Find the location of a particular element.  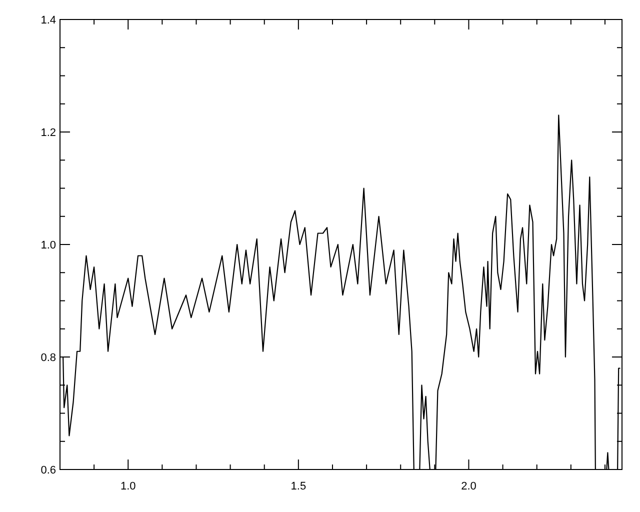

x-tick-label: 1.5 is located at coordinates (298, 486).